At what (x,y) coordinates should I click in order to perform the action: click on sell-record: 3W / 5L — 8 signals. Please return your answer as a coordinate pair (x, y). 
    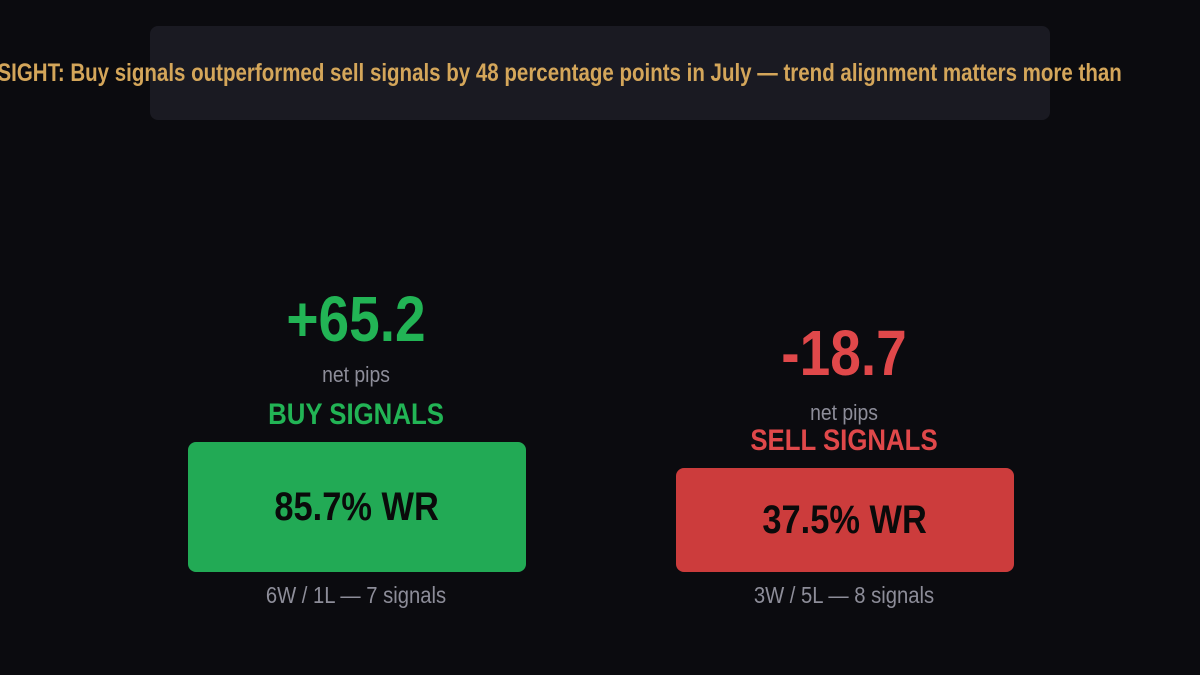
    Looking at the image, I should click on (844, 595).